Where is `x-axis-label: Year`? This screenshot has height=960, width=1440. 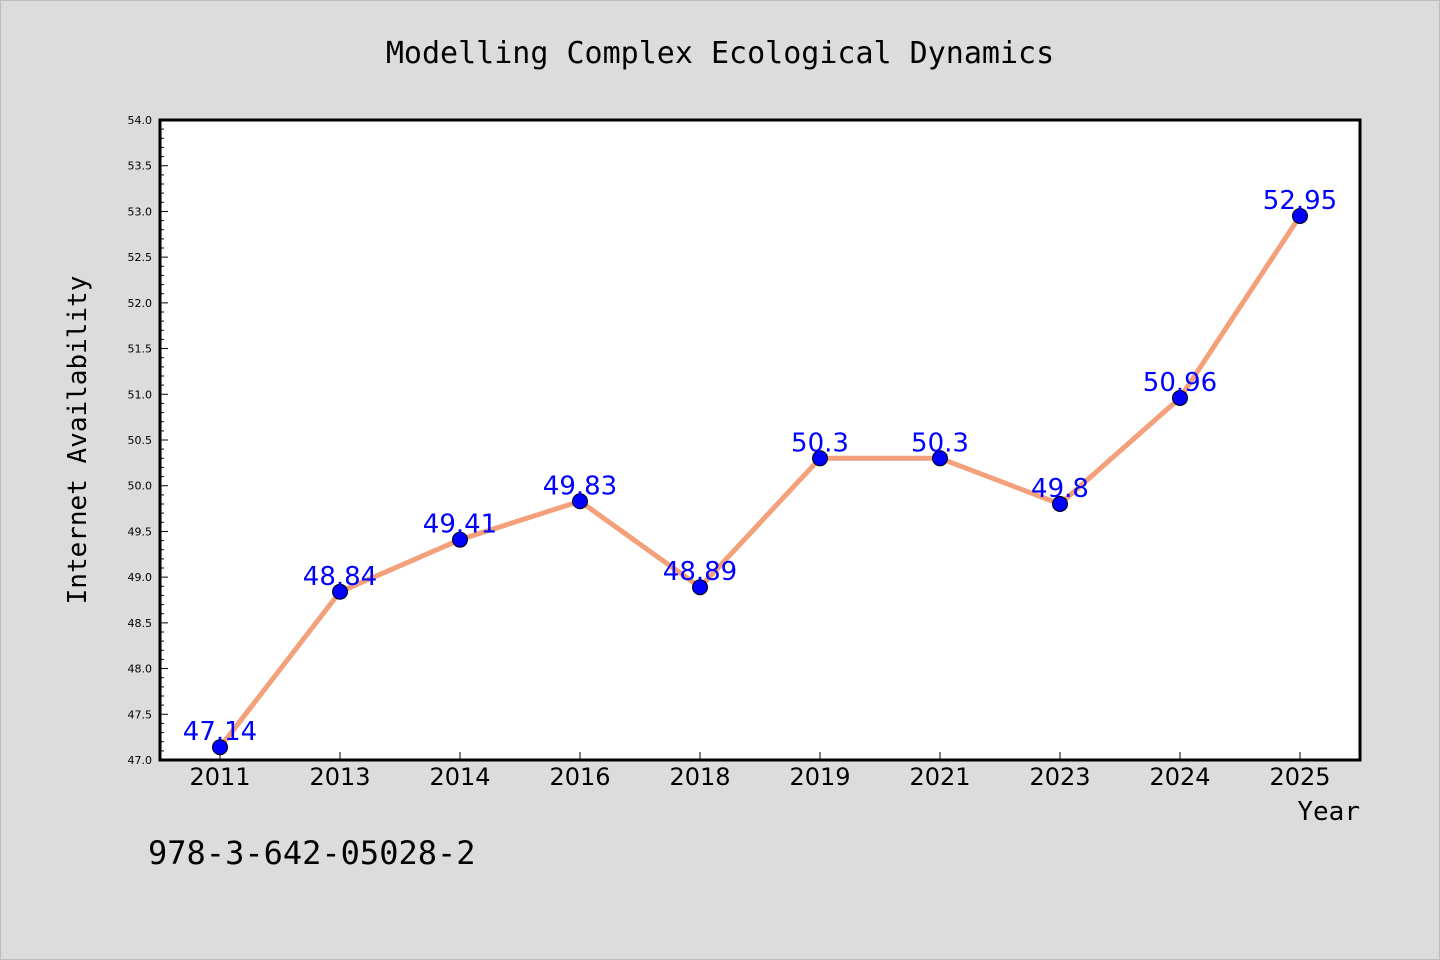
x-axis-label: Year is located at coordinates (1328, 812).